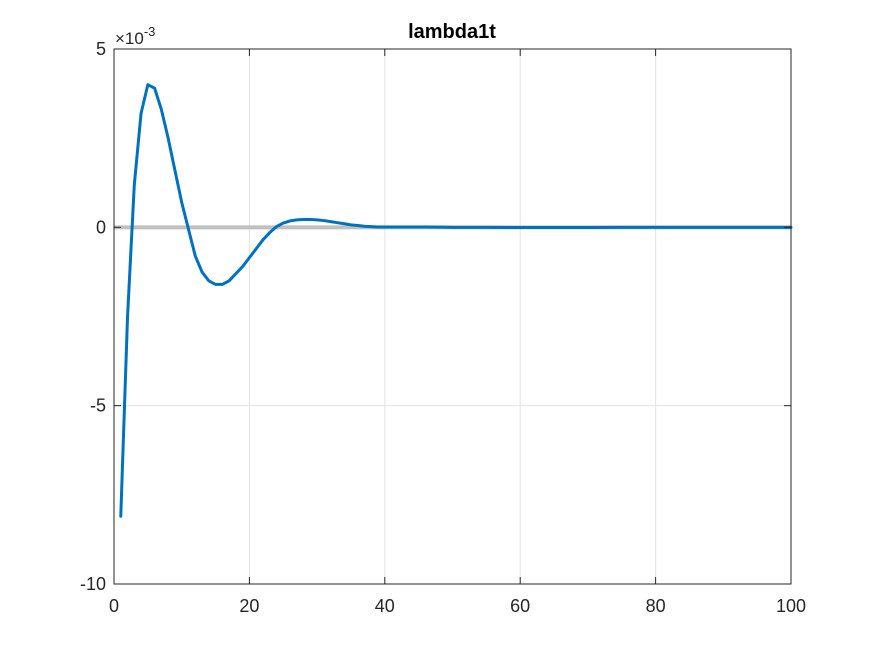 The height and width of the screenshot is (656, 875). Describe the element at coordinates (656, 606) in the screenshot. I see `x-tick-label: 80` at that location.